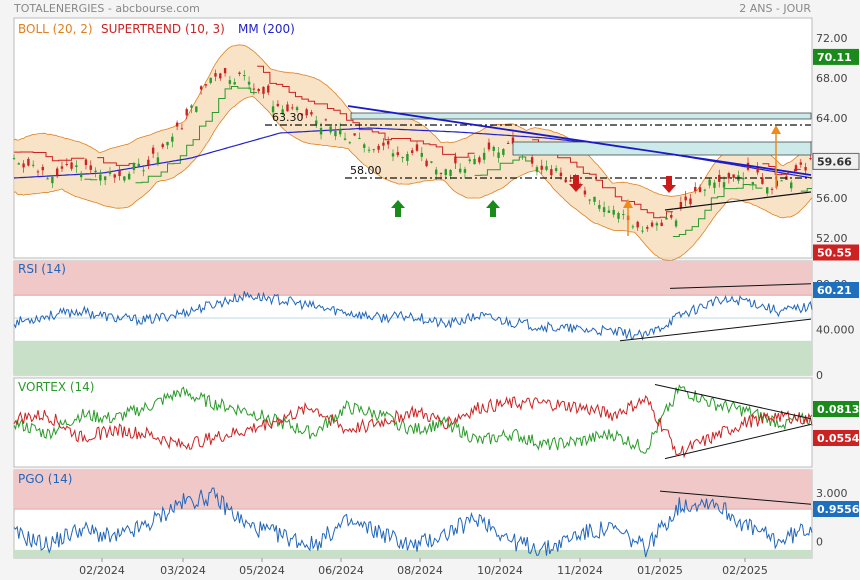 The image size is (860, 580). Describe the element at coordinates (581, 116) in the screenshot. I see `resistance-zone-upper` at that location.